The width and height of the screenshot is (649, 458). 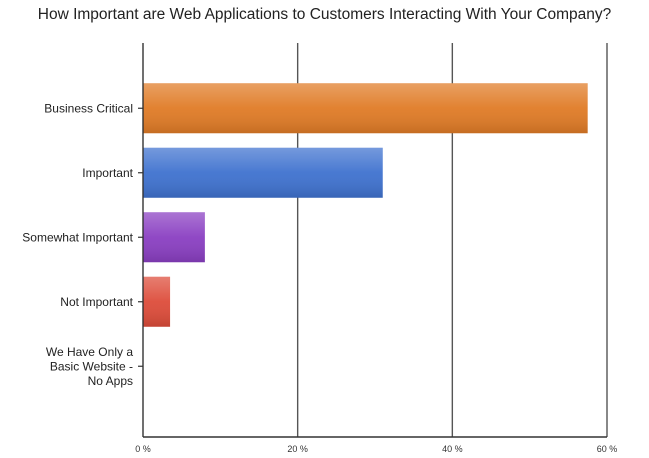 What do you see at coordinates (96, 302) in the screenshot?
I see `category-label: Not Important` at bounding box center [96, 302].